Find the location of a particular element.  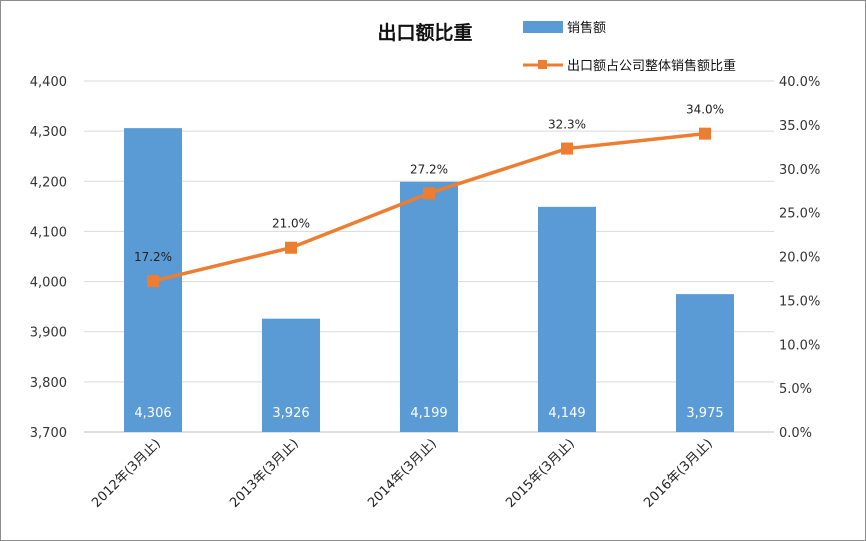

right-tick-label: 35.0% is located at coordinates (799, 126).